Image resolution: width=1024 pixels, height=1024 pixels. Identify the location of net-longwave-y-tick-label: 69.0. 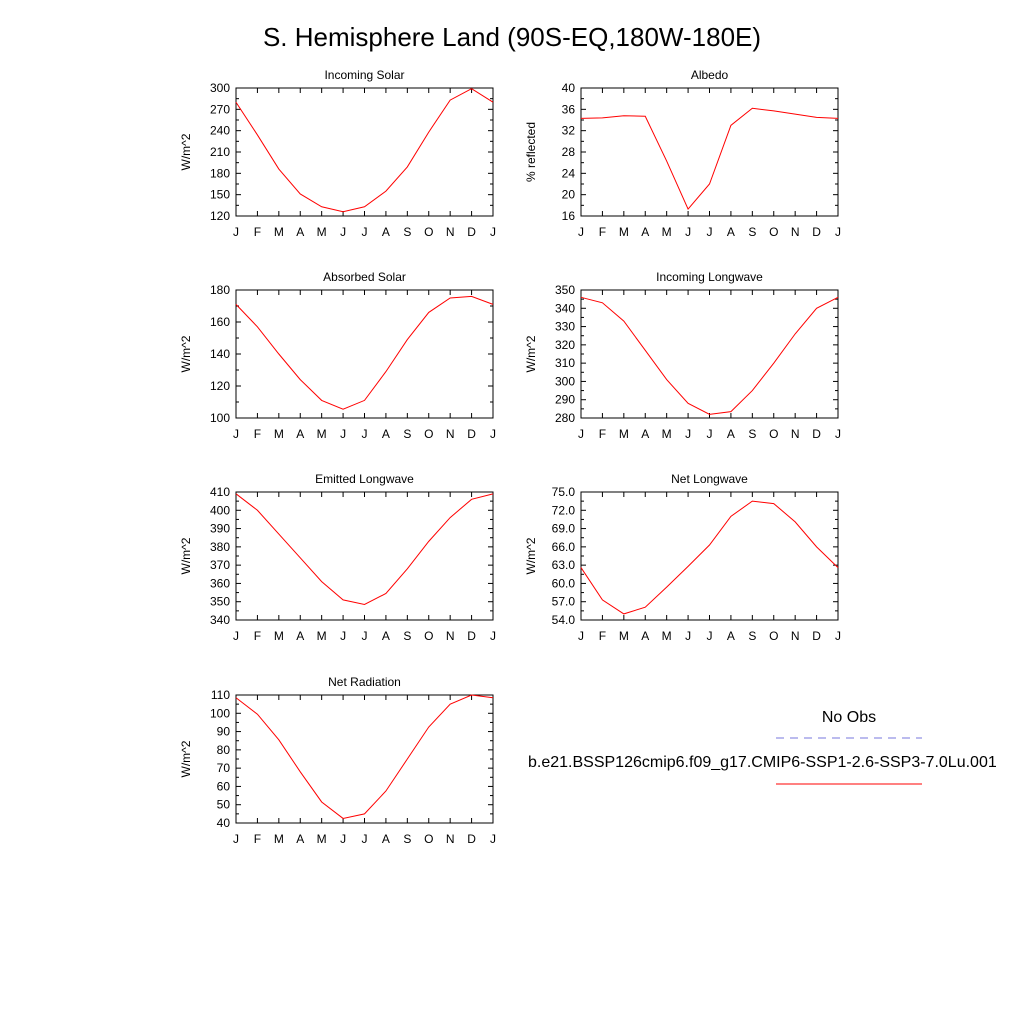
(564, 529).